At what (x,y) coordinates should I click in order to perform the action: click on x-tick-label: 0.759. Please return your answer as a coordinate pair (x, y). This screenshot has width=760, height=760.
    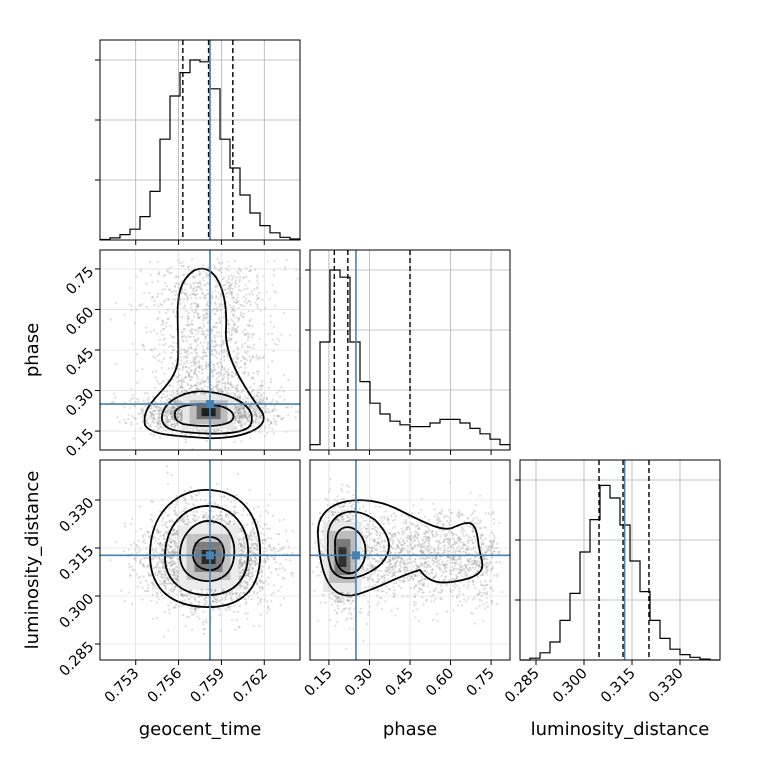
    Looking at the image, I should click on (208, 686).